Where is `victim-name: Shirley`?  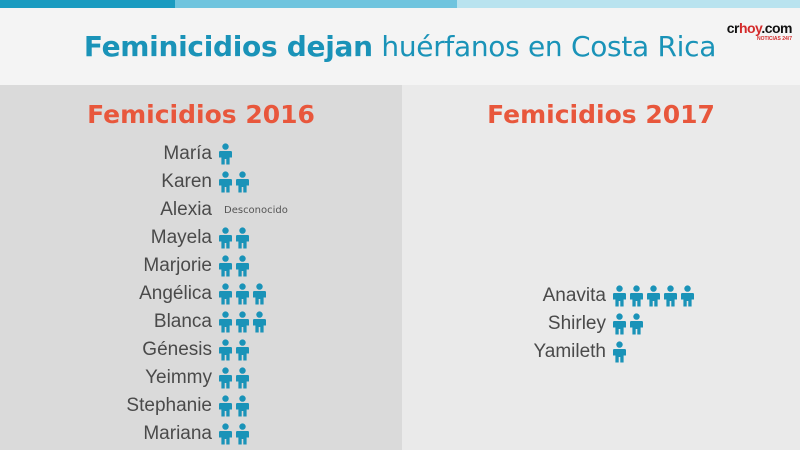 victim-name: Shirley is located at coordinates (576, 323).